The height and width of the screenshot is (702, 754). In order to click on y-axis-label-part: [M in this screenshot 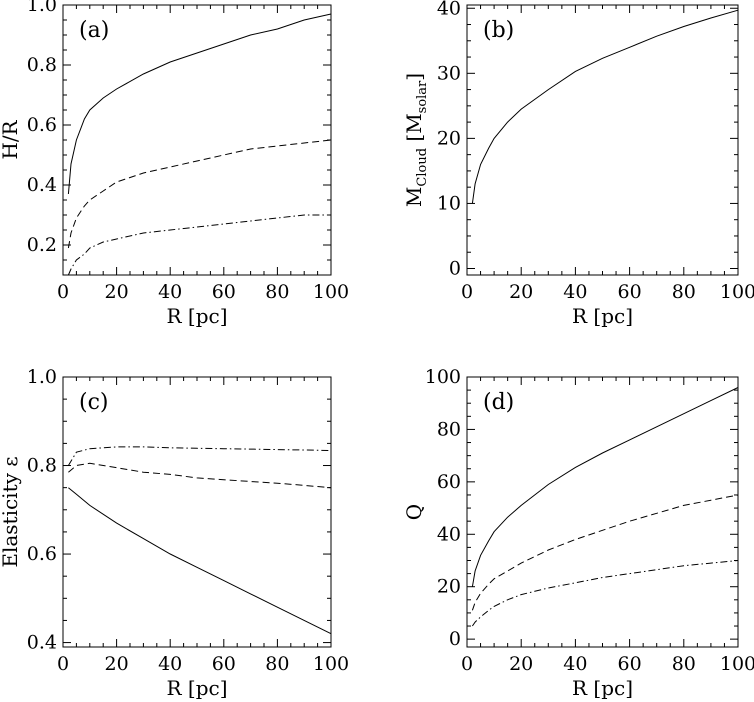, I will do `click(414, 130)`.